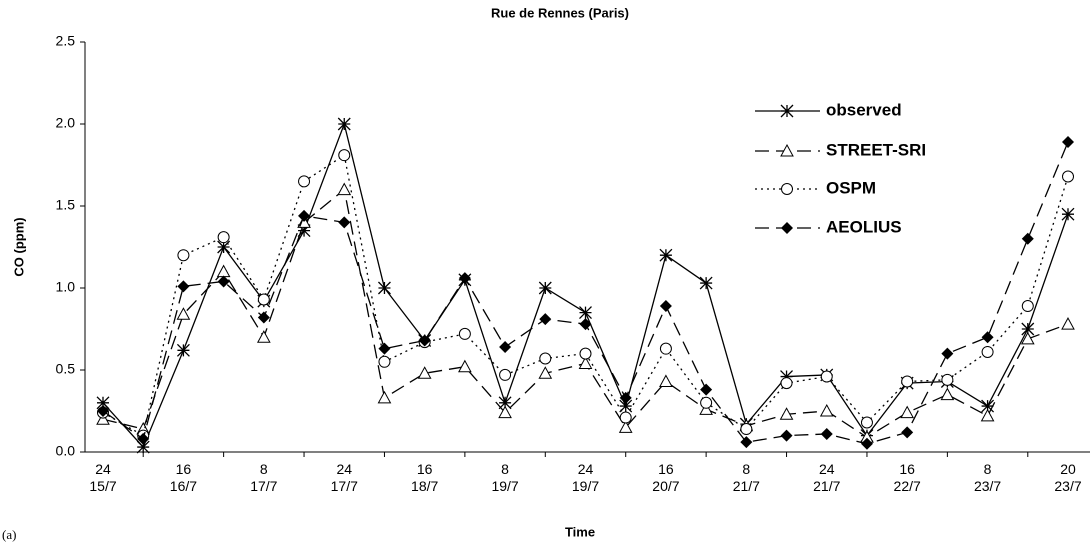 The height and width of the screenshot is (543, 1091). Describe the element at coordinates (66, 123) in the screenshot. I see `y-tick-label: 2.0` at that location.